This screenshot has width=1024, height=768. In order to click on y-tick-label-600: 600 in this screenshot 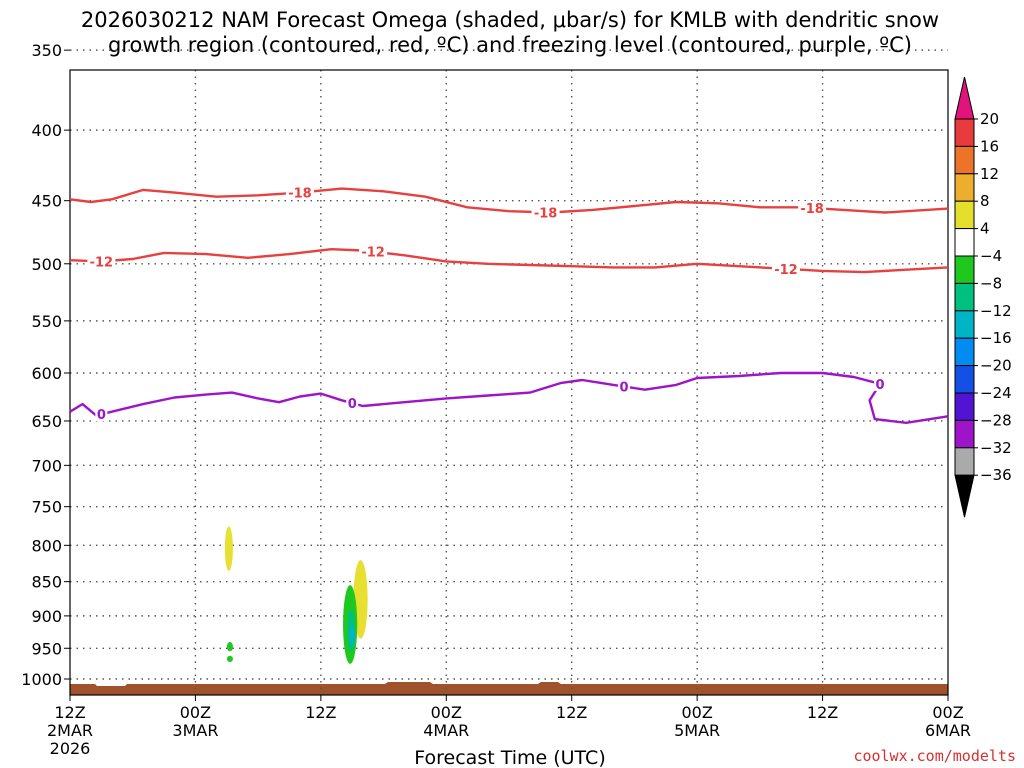, I will do `click(46, 373)`.